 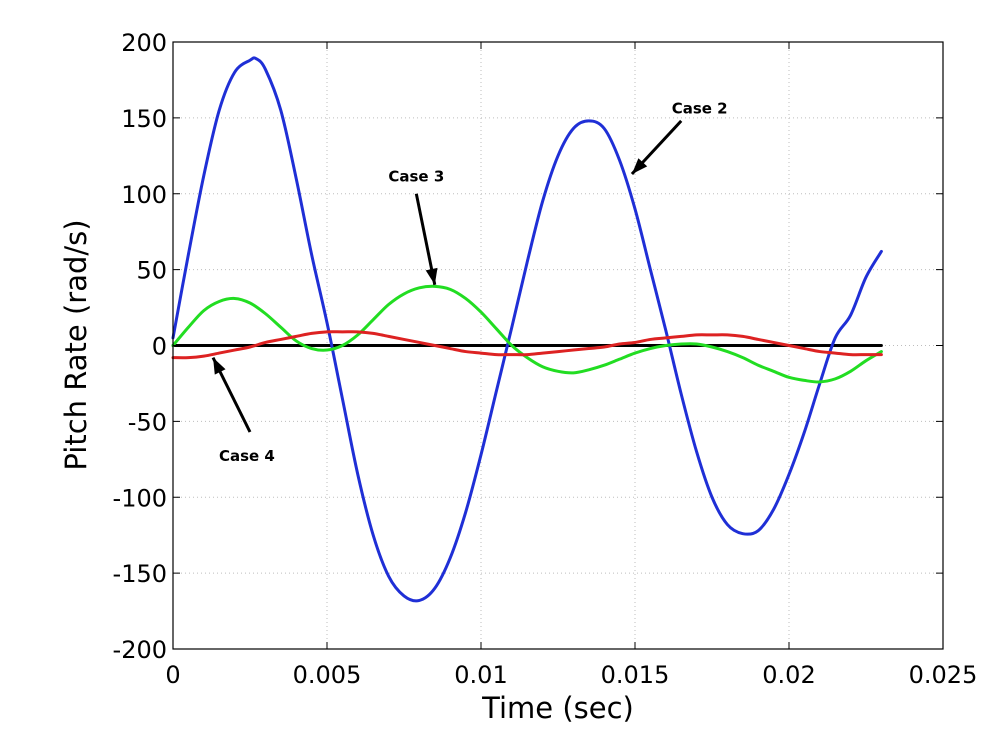 I want to click on x-tick-label: 0.015, so click(x=635, y=675).